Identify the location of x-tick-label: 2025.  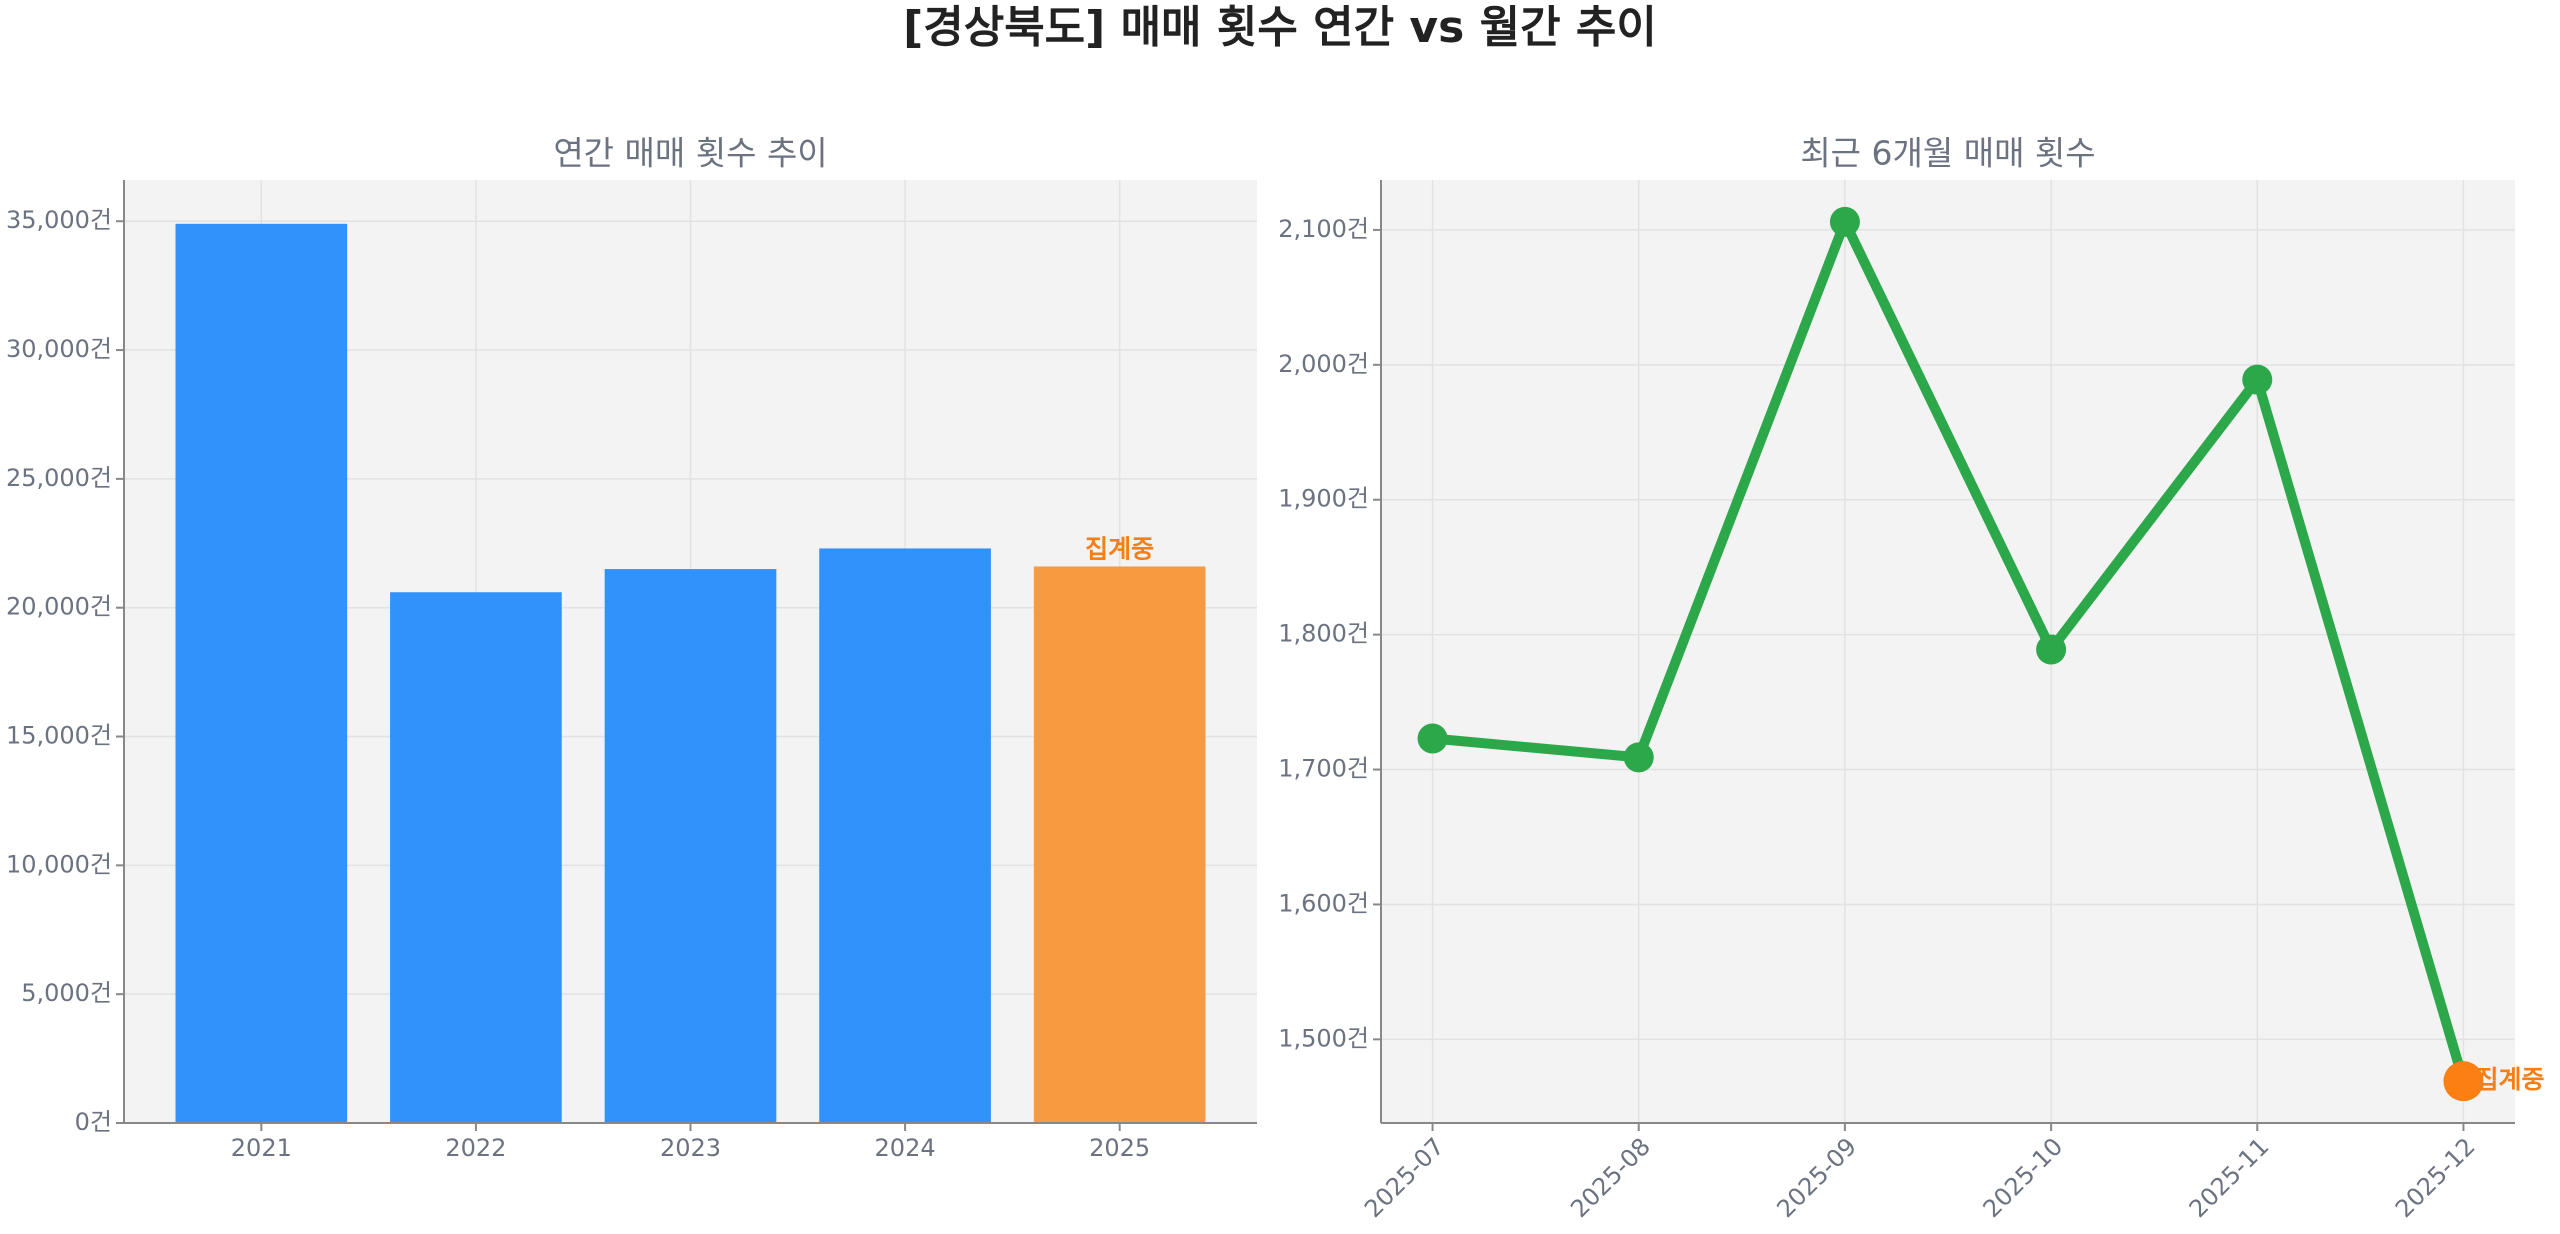
(1119, 1148).